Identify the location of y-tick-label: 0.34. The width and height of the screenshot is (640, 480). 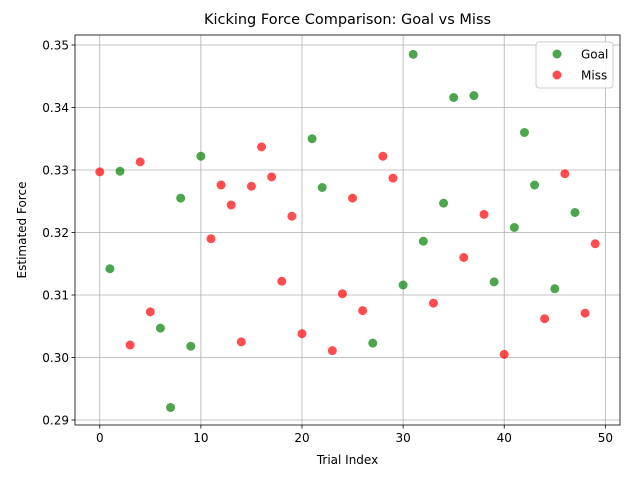
(55, 108).